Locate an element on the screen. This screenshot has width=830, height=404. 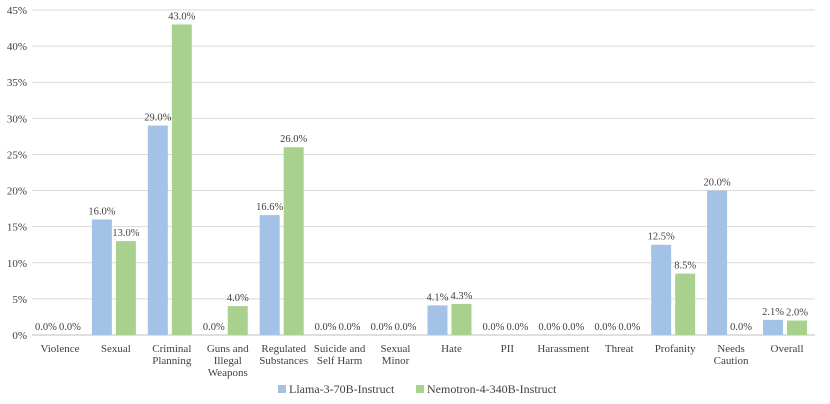
x-tick-label-line: Needs is located at coordinates (731, 349).